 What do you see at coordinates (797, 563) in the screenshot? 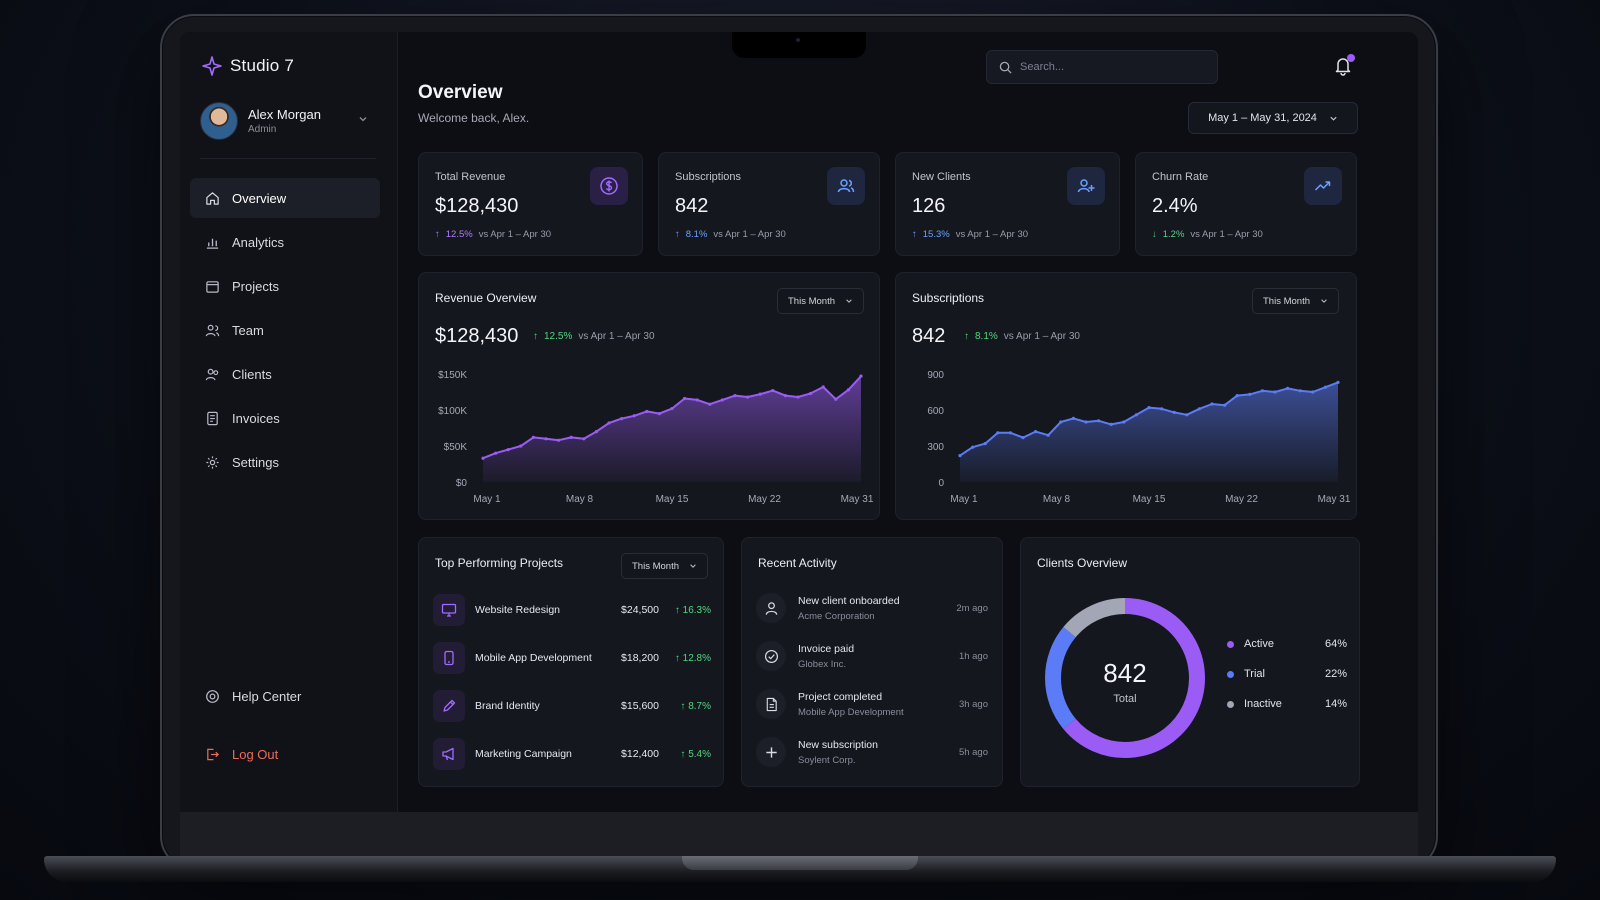
I see `section-title: Recent Activity` at bounding box center [797, 563].